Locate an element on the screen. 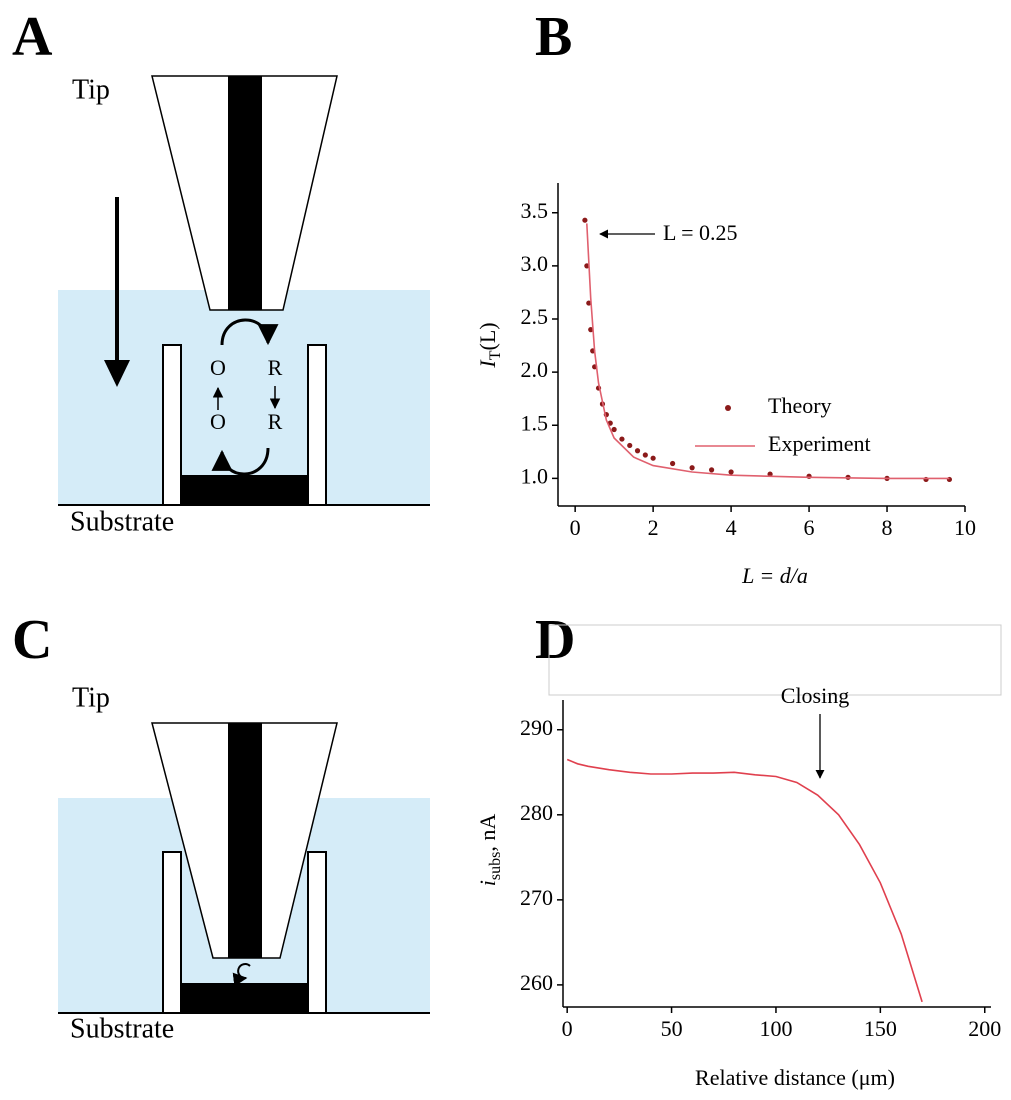  y-label-sub: subs is located at coordinates (495, 866).